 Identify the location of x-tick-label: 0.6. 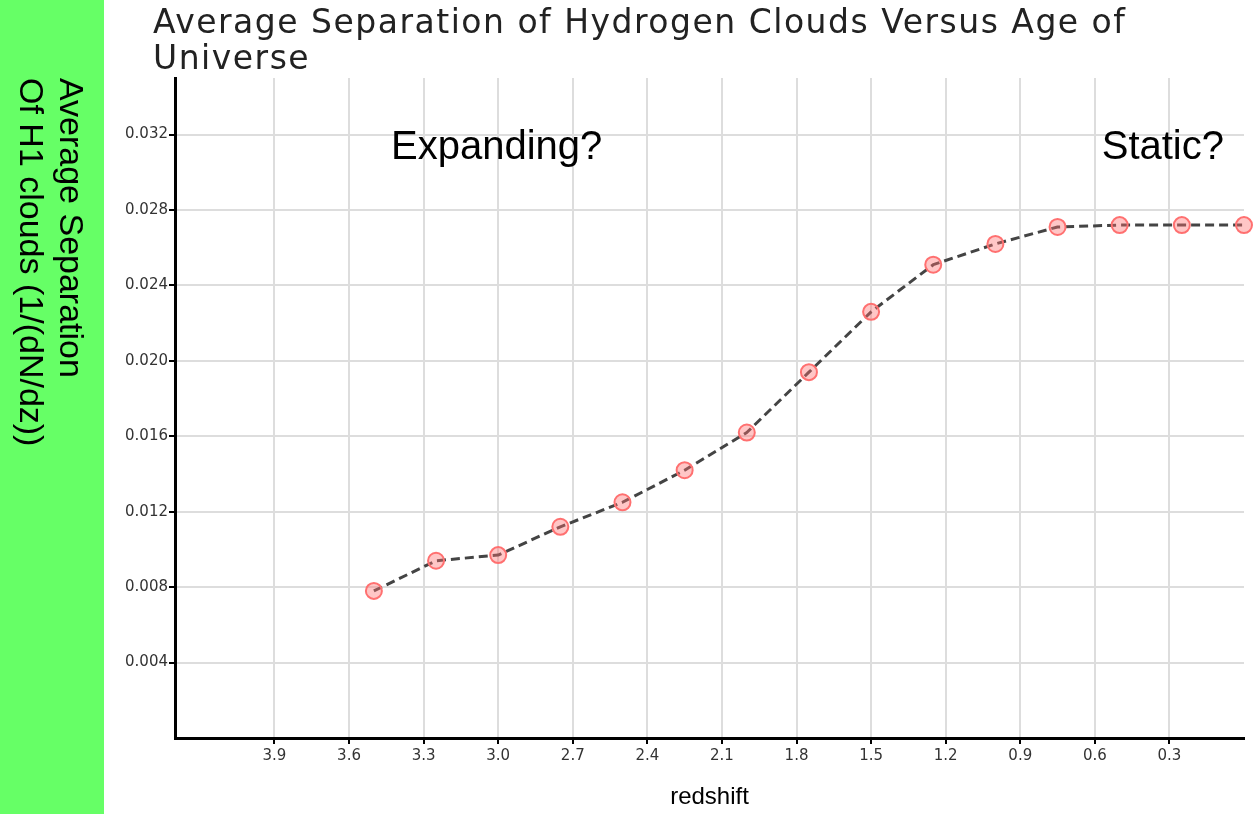
(1094, 754).